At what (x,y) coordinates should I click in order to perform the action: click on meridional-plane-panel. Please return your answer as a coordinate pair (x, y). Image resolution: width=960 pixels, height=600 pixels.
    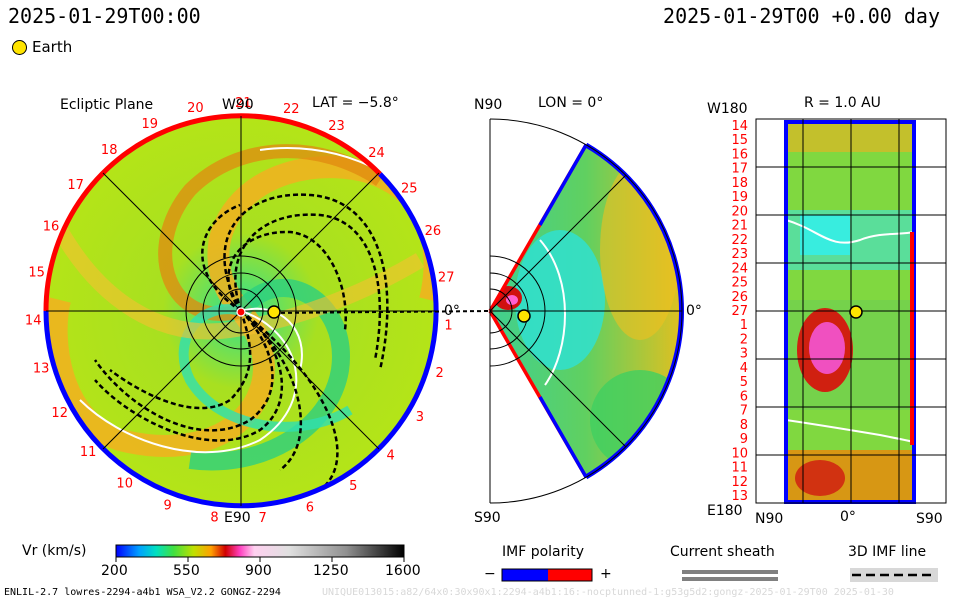
    Looking at the image, I should click on (586, 311).